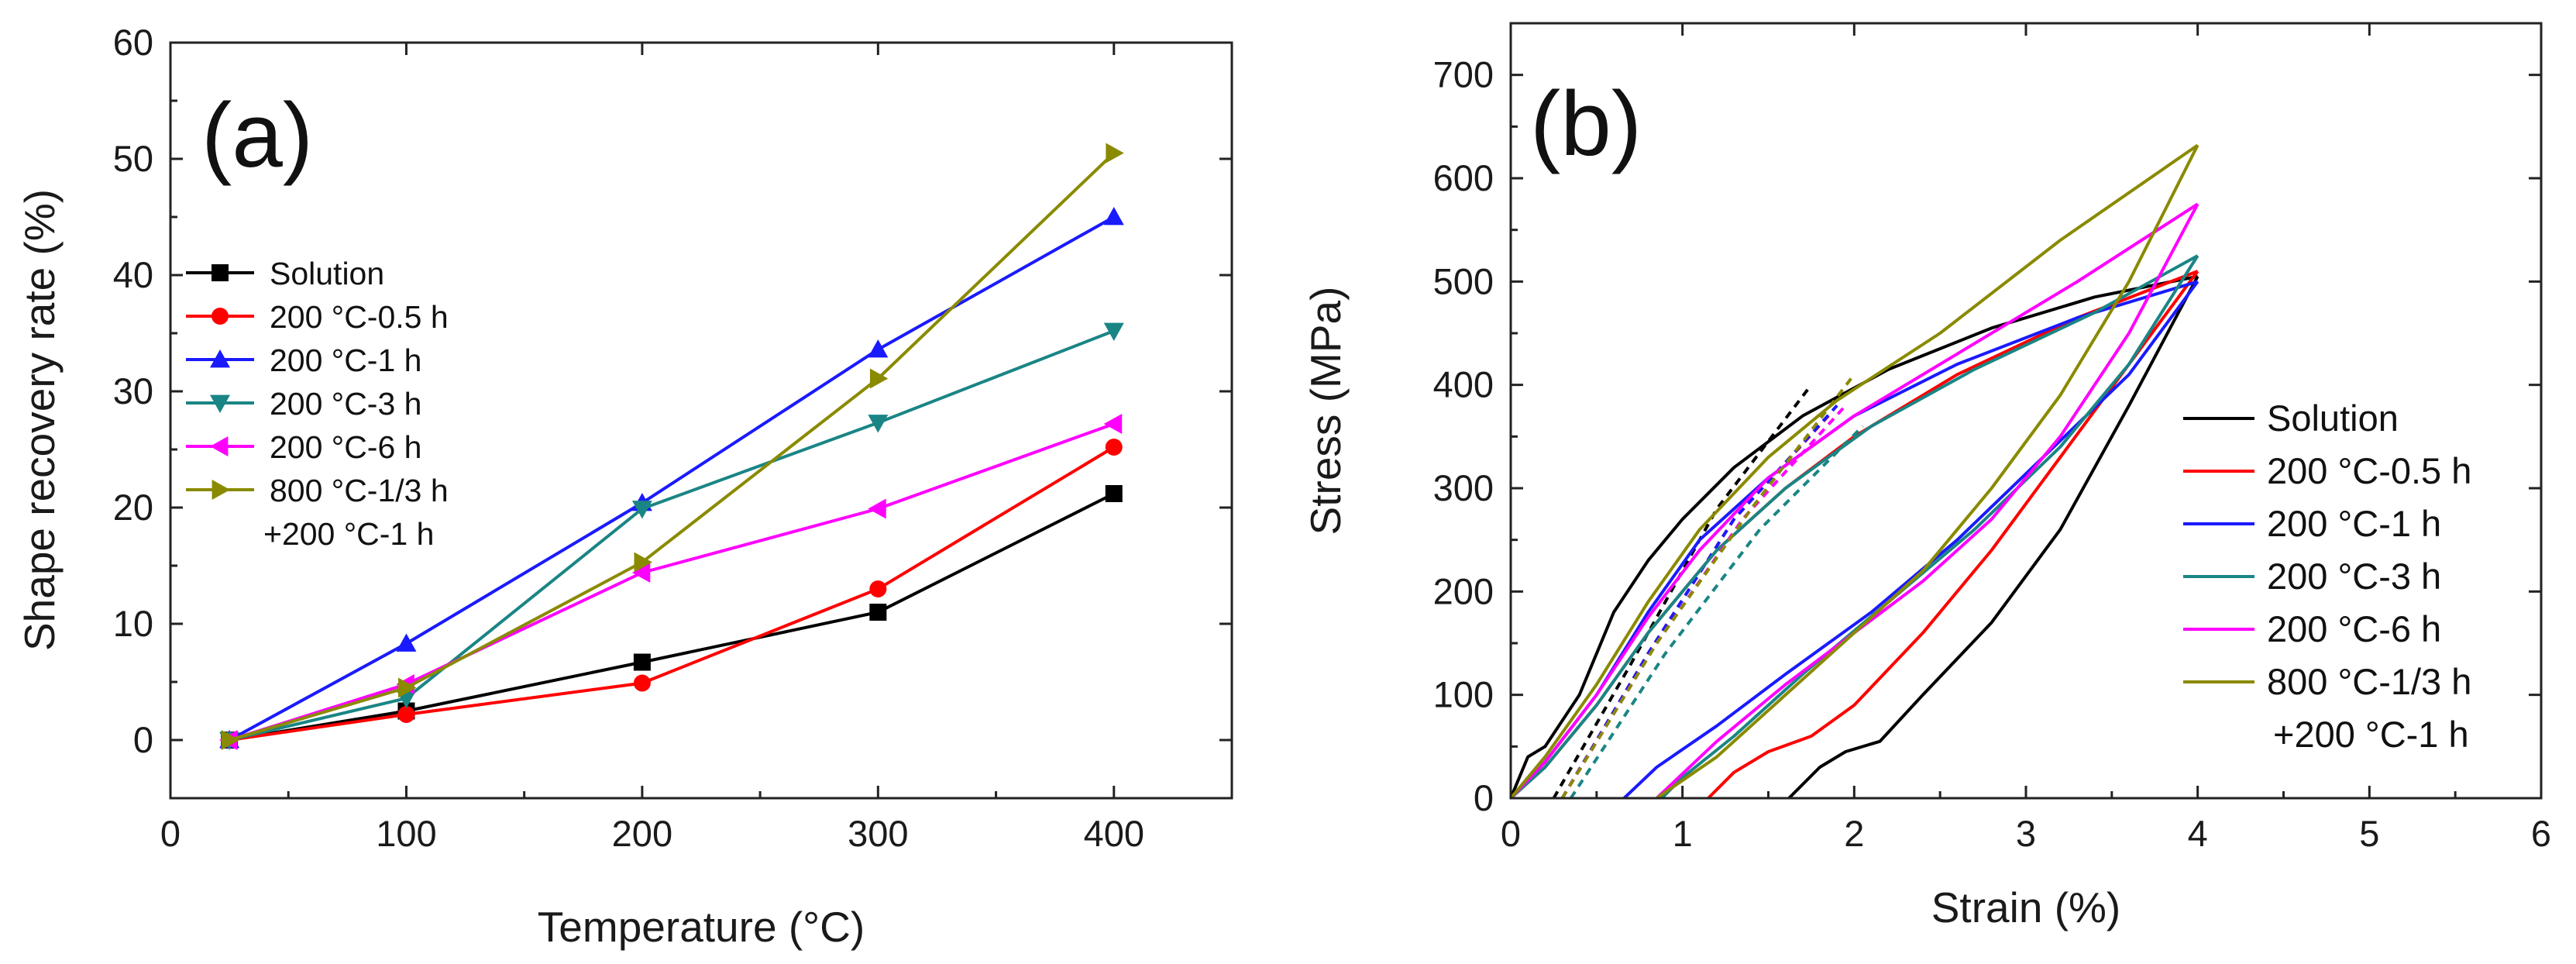 This screenshot has height=964, width=2576. I want to click on b-legend-label: 200 °C-0.5 h, so click(2369, 471).